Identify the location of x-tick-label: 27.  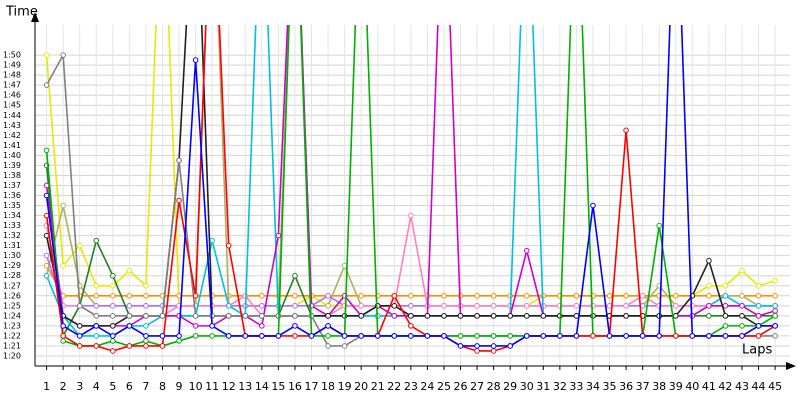
(477, 386).